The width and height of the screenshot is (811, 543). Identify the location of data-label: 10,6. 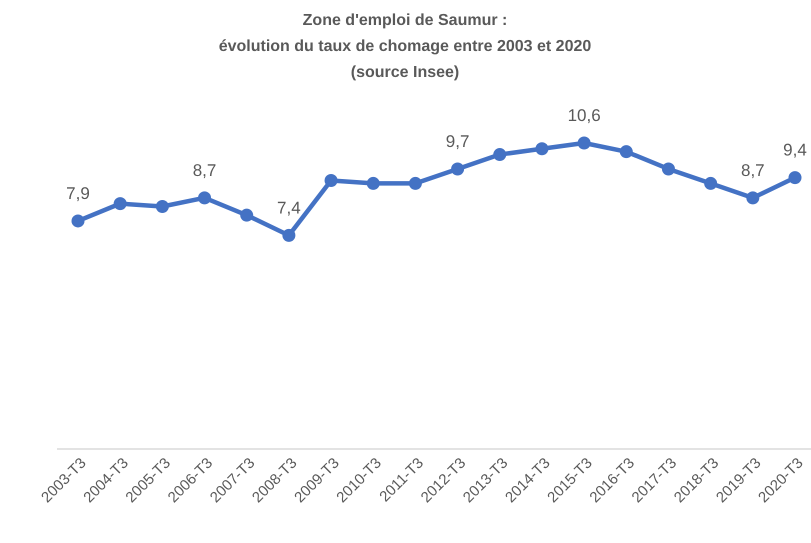
(584, 115).